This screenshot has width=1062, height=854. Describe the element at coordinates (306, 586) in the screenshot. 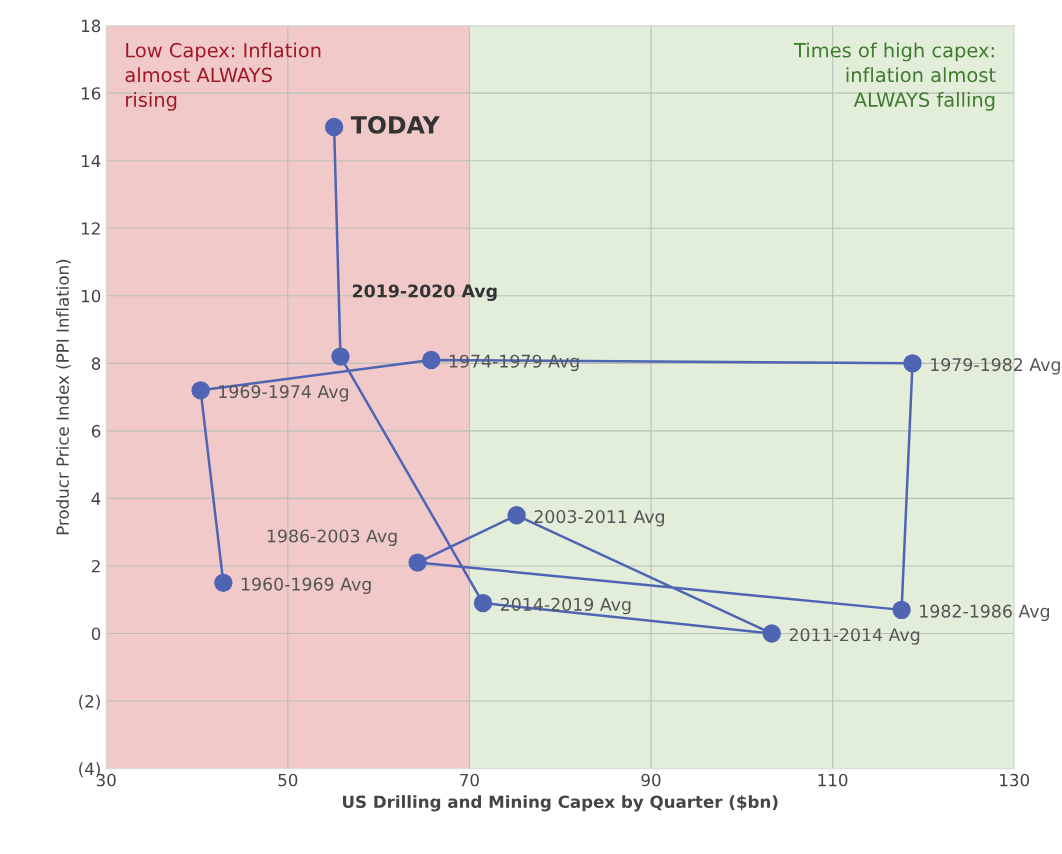

I see `data-label: 1960-1969 Avg` at that location.